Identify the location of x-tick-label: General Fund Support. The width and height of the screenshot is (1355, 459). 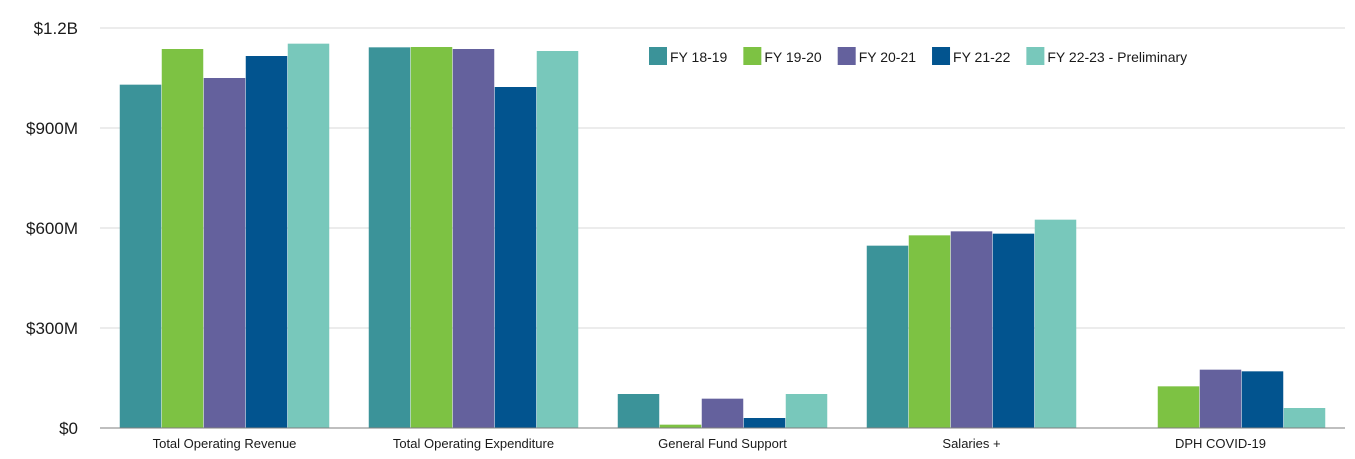
(722, 443).